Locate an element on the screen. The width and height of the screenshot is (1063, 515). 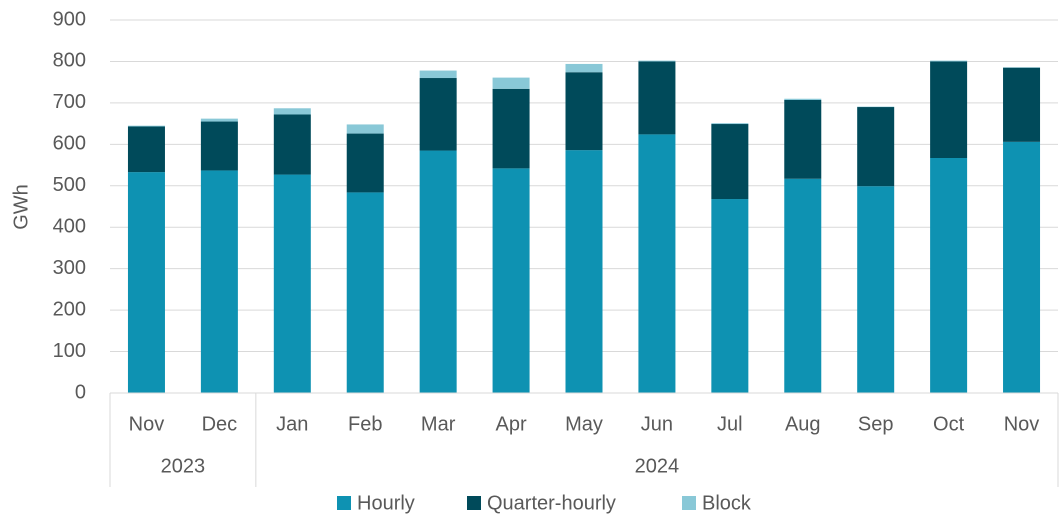
x-tick-label: Dec is located at coordinates (220, 424).